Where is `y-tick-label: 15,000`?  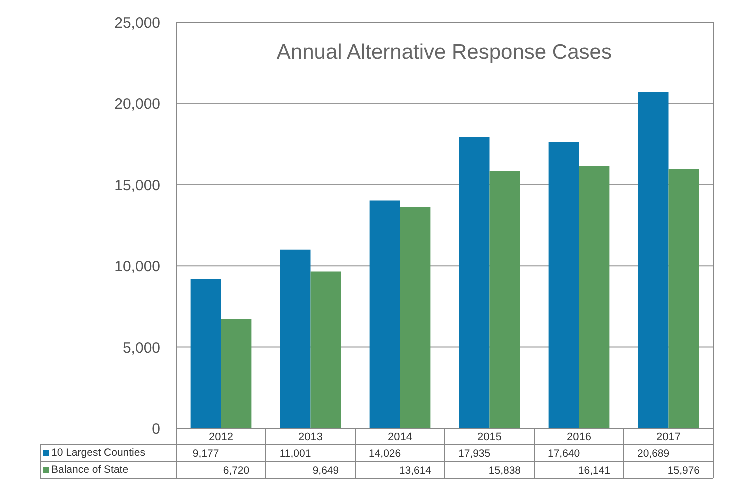 y-tick-label: 15,000 is located at coordinates (137, 185).